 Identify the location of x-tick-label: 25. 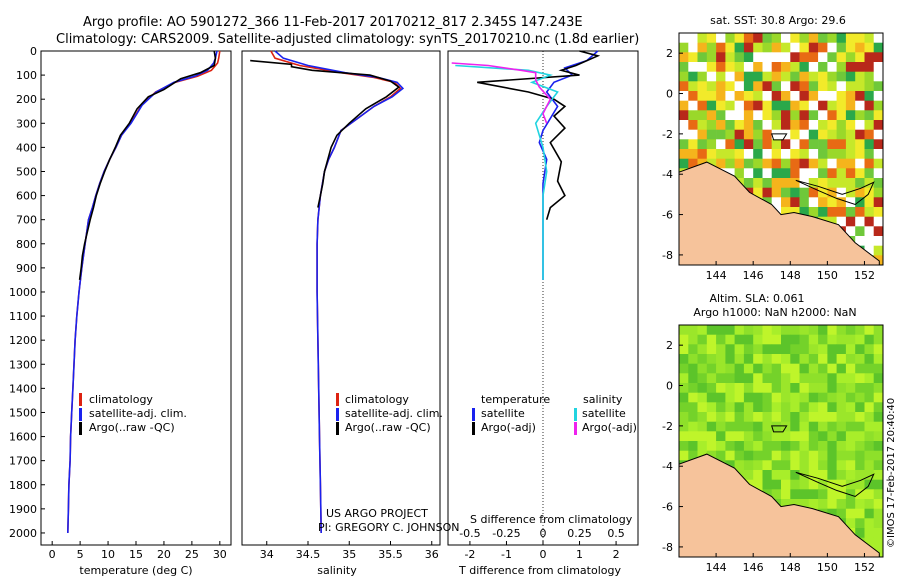
(192, 554).